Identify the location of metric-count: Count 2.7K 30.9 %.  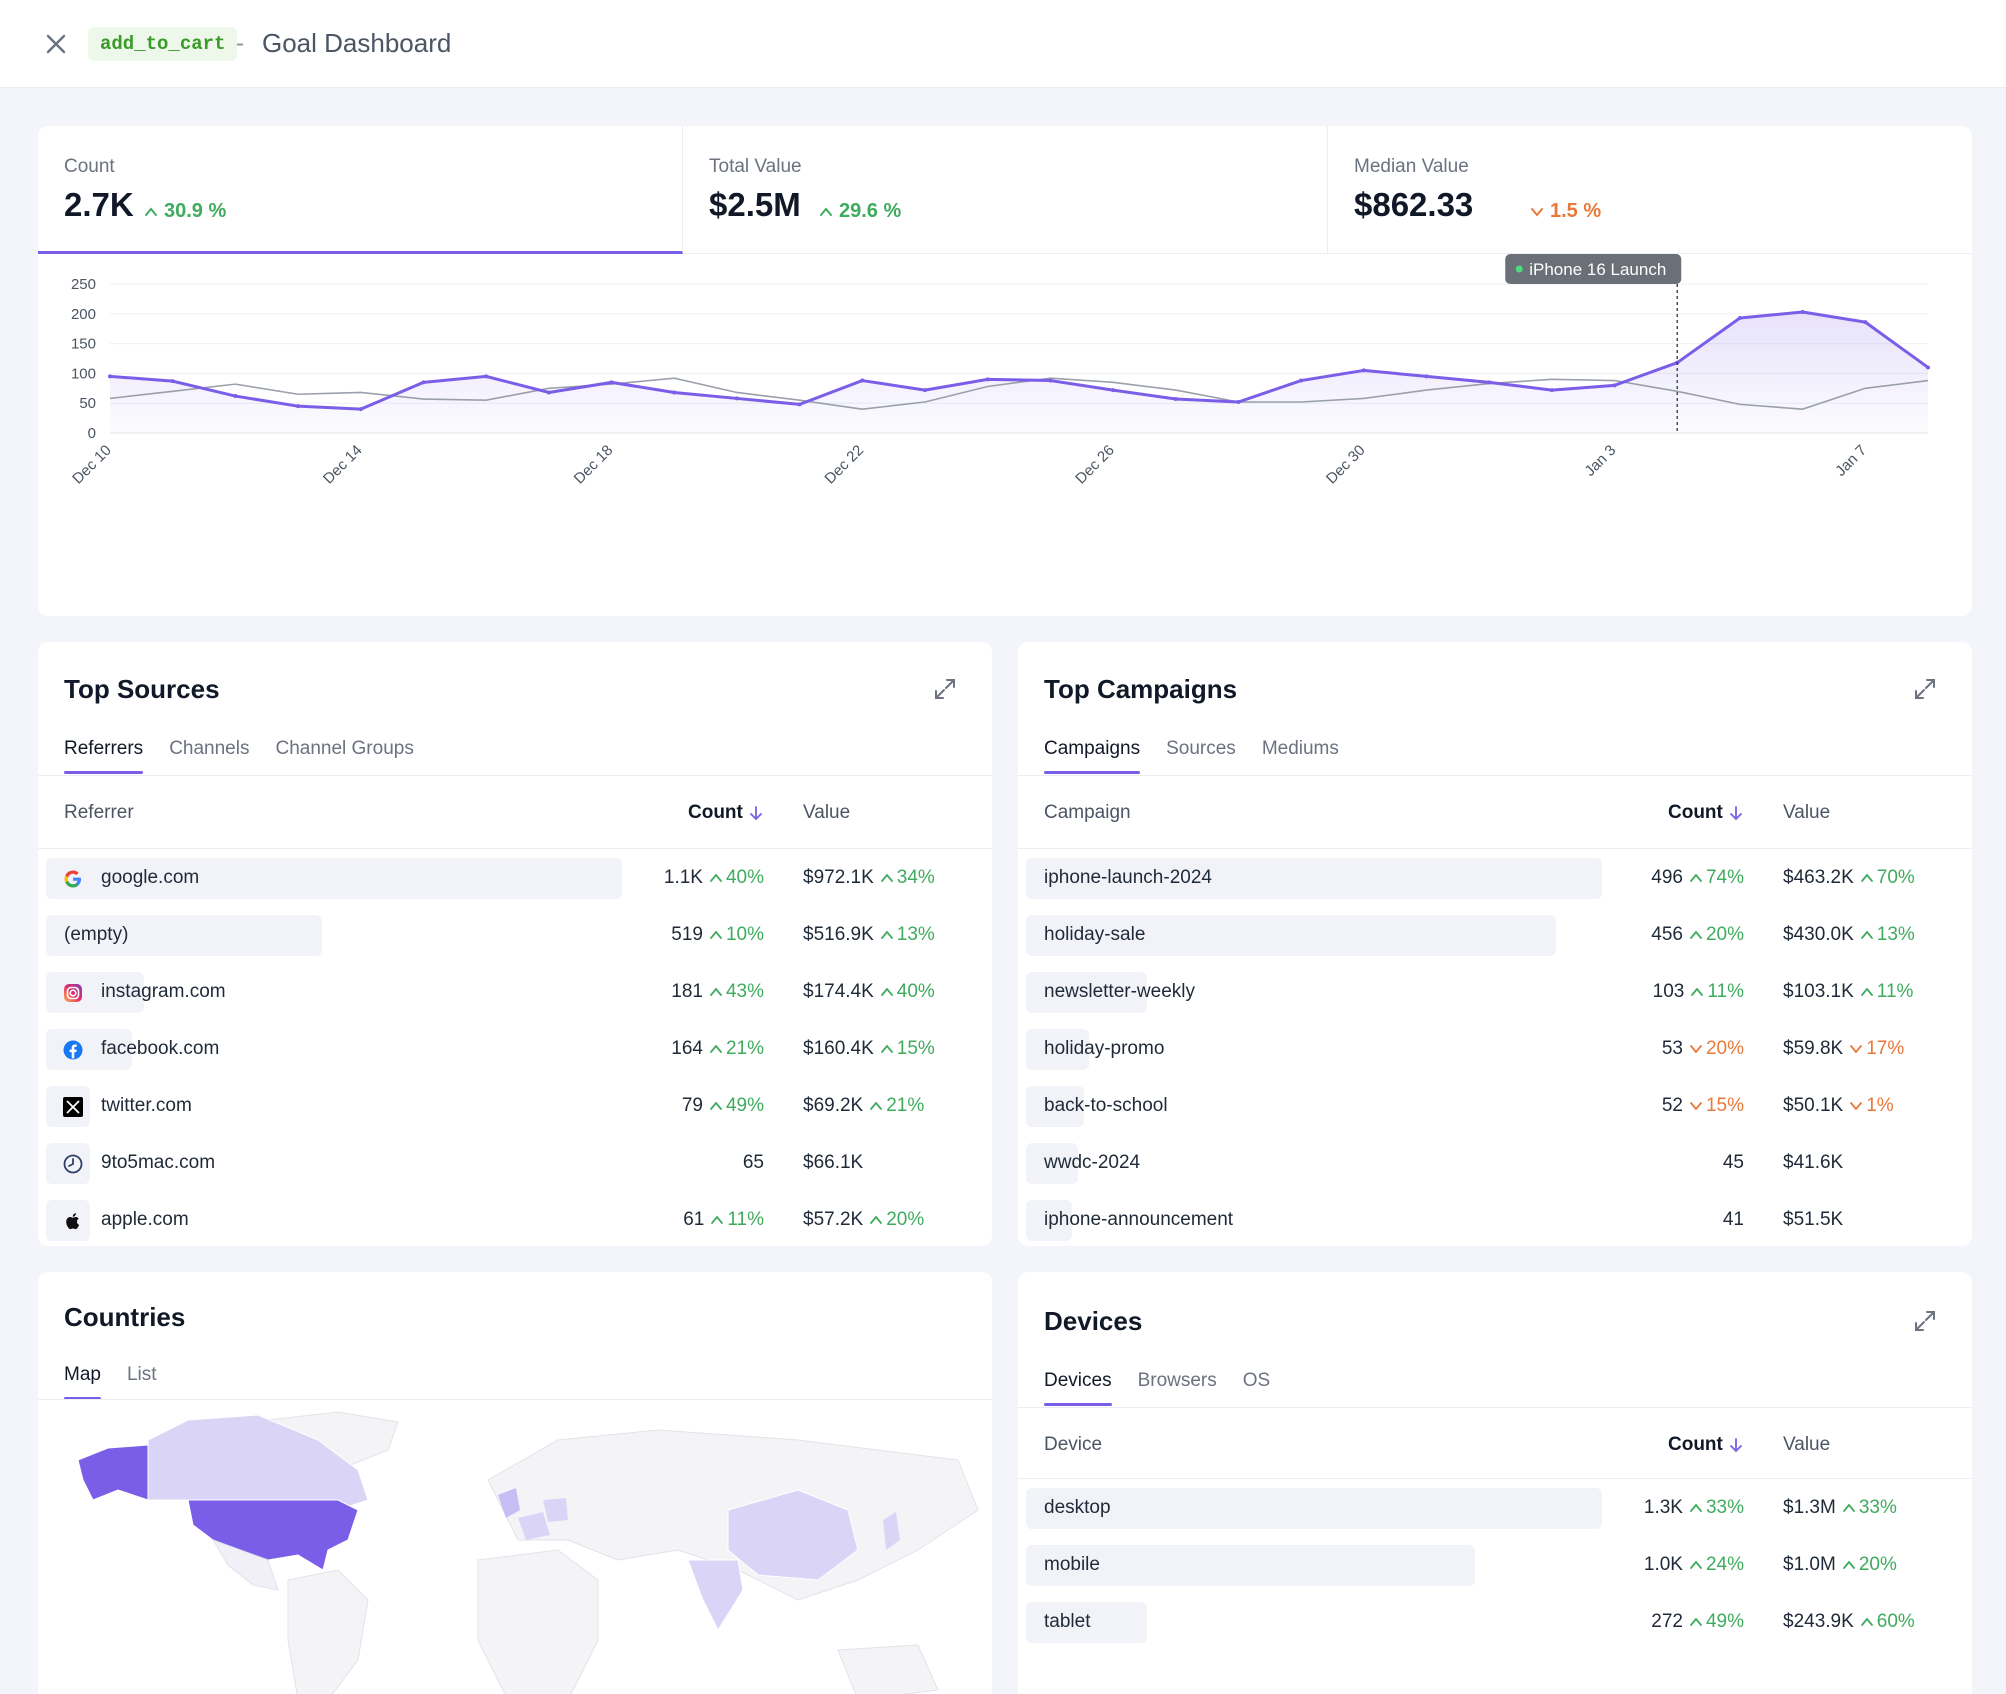
(360, 190).